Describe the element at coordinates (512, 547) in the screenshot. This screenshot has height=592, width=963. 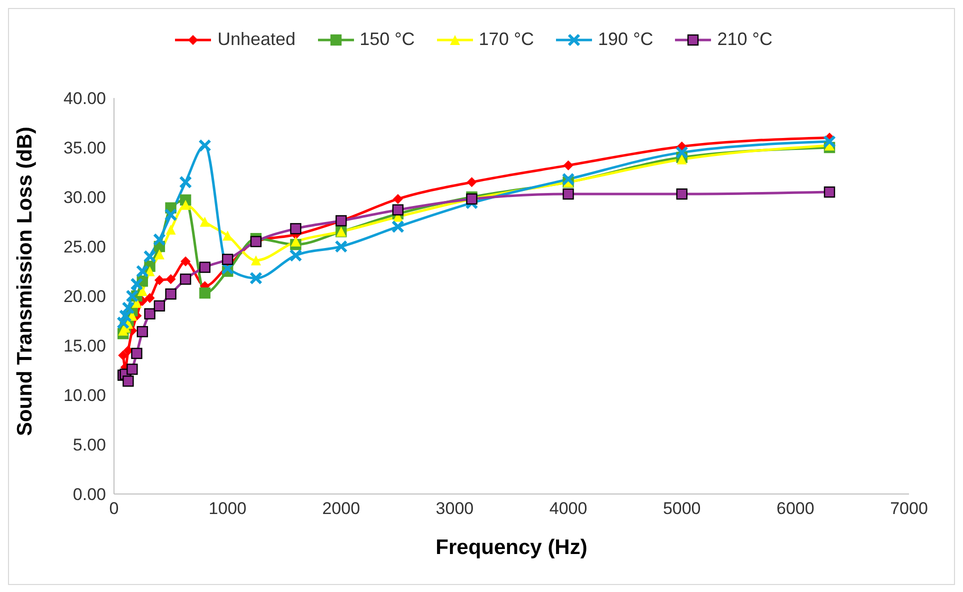
I see `x-axis-title: Frequency (Hz)` at that location.